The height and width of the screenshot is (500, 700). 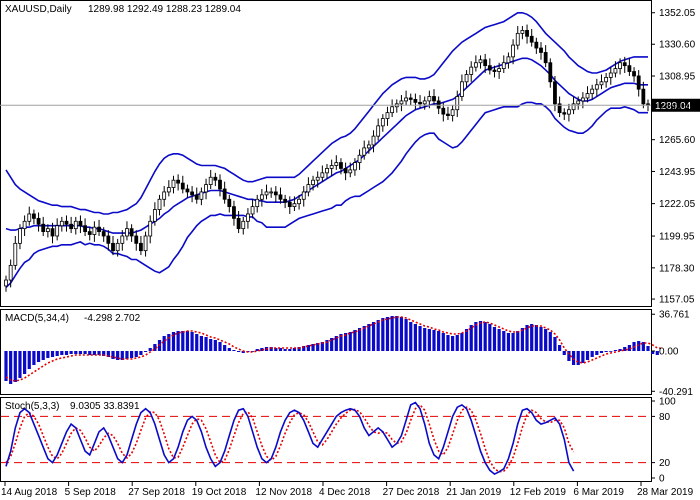 I want to click on macd-tick-label: 36.761, so click(x=674, y=315).